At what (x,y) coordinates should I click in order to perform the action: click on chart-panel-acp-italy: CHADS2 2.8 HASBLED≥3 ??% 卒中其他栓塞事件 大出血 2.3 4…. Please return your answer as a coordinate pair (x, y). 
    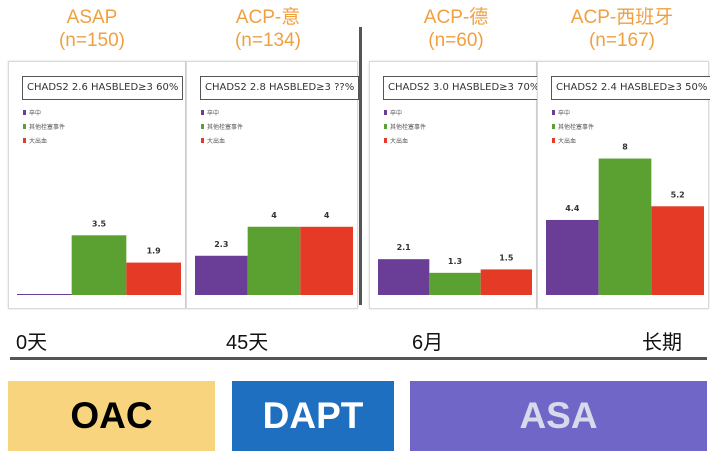
    Looking at the image, I should click on (273, 185).